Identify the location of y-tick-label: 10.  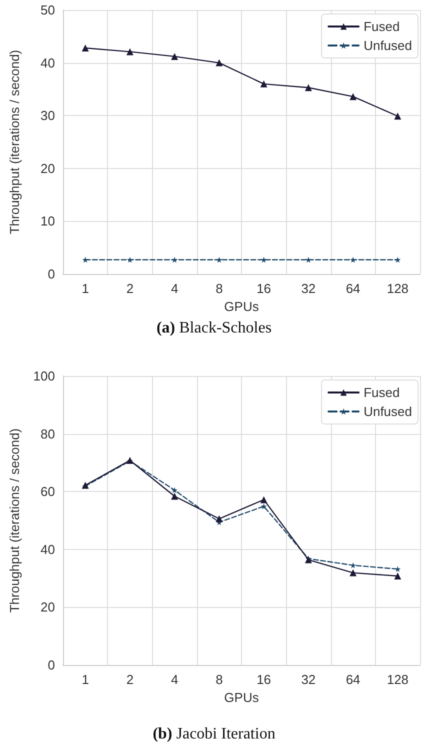
(47, 221).